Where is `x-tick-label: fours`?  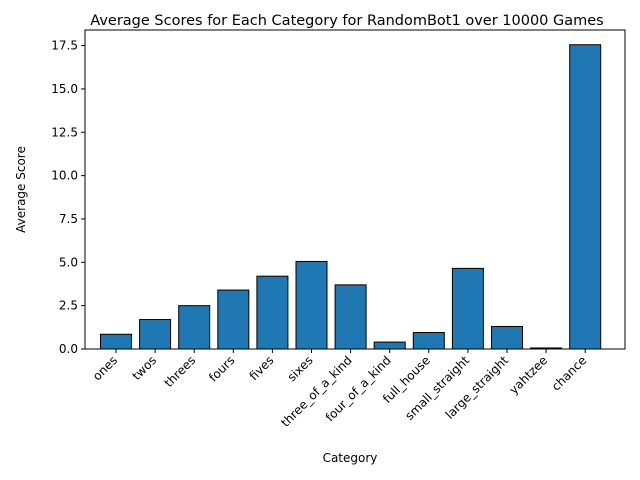 x-tick-label: fours is located at coordinates (221, 368).